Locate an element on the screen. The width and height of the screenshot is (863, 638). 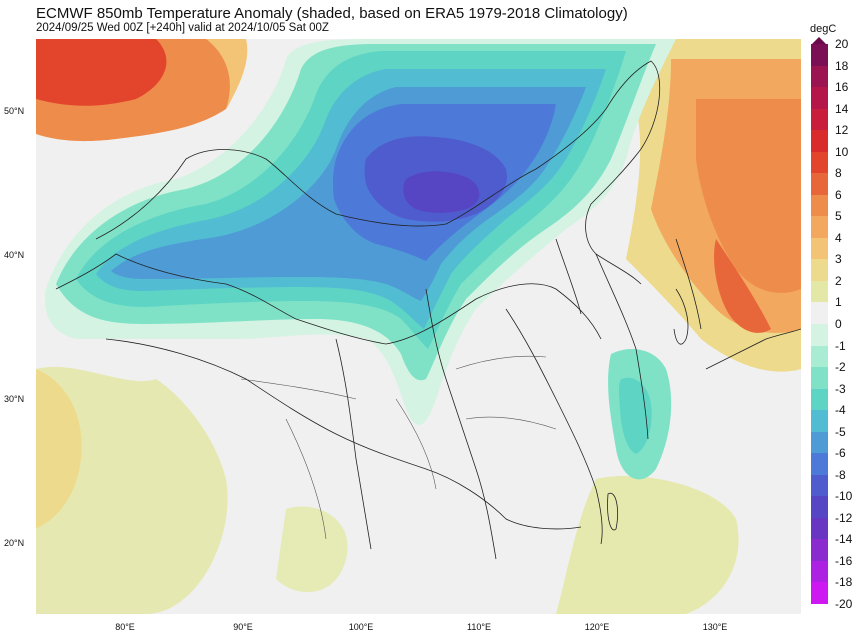
lon-label-100e: 100°E is located at coordinates (361, 627).